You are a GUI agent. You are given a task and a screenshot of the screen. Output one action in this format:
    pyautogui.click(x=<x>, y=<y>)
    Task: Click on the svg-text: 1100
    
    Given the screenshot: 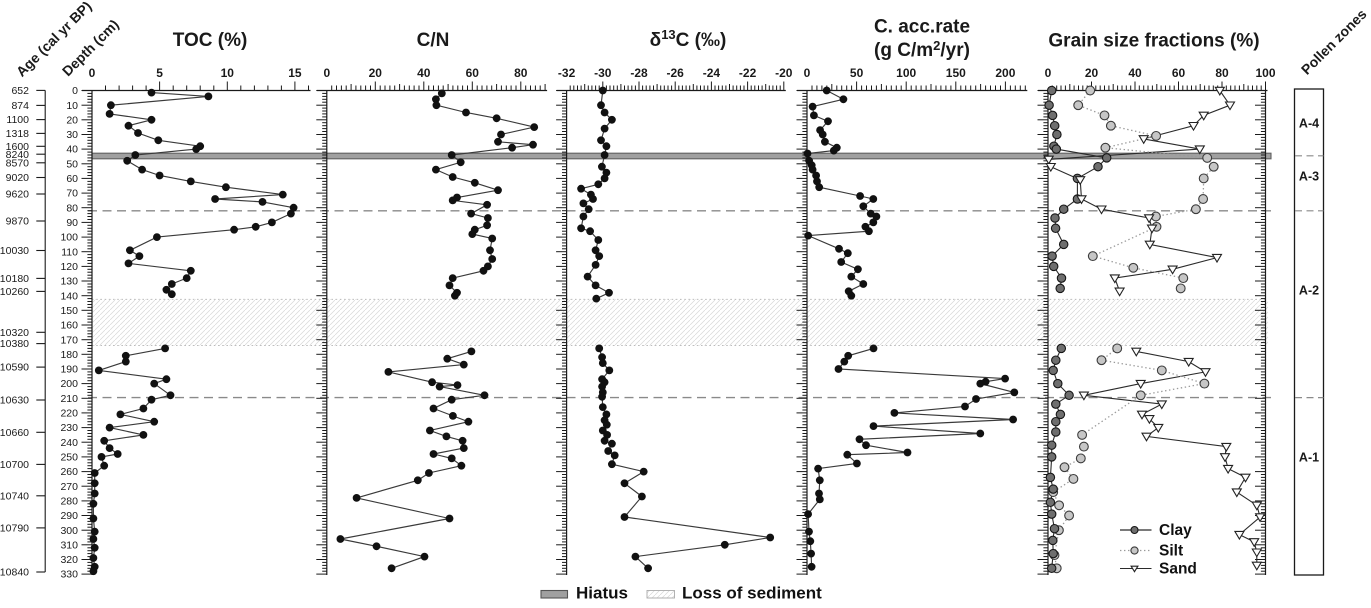 What is the action you would take?
    pyautogui.click(x=17, y=120)
    